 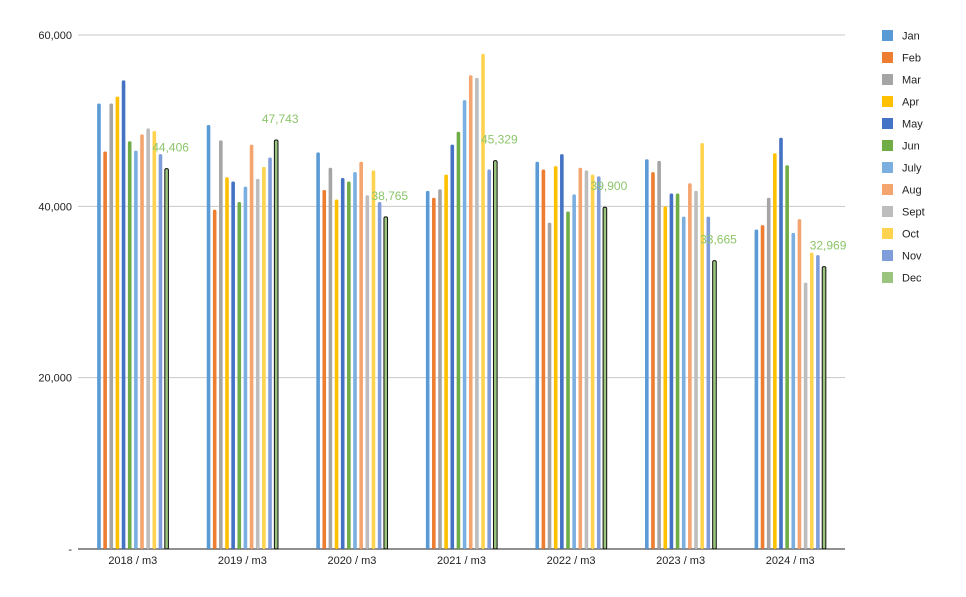 What do you see at coordinates (912, 125) in the screenshot?
I see `legend-label-may: May` at bounding box center [912, 125].